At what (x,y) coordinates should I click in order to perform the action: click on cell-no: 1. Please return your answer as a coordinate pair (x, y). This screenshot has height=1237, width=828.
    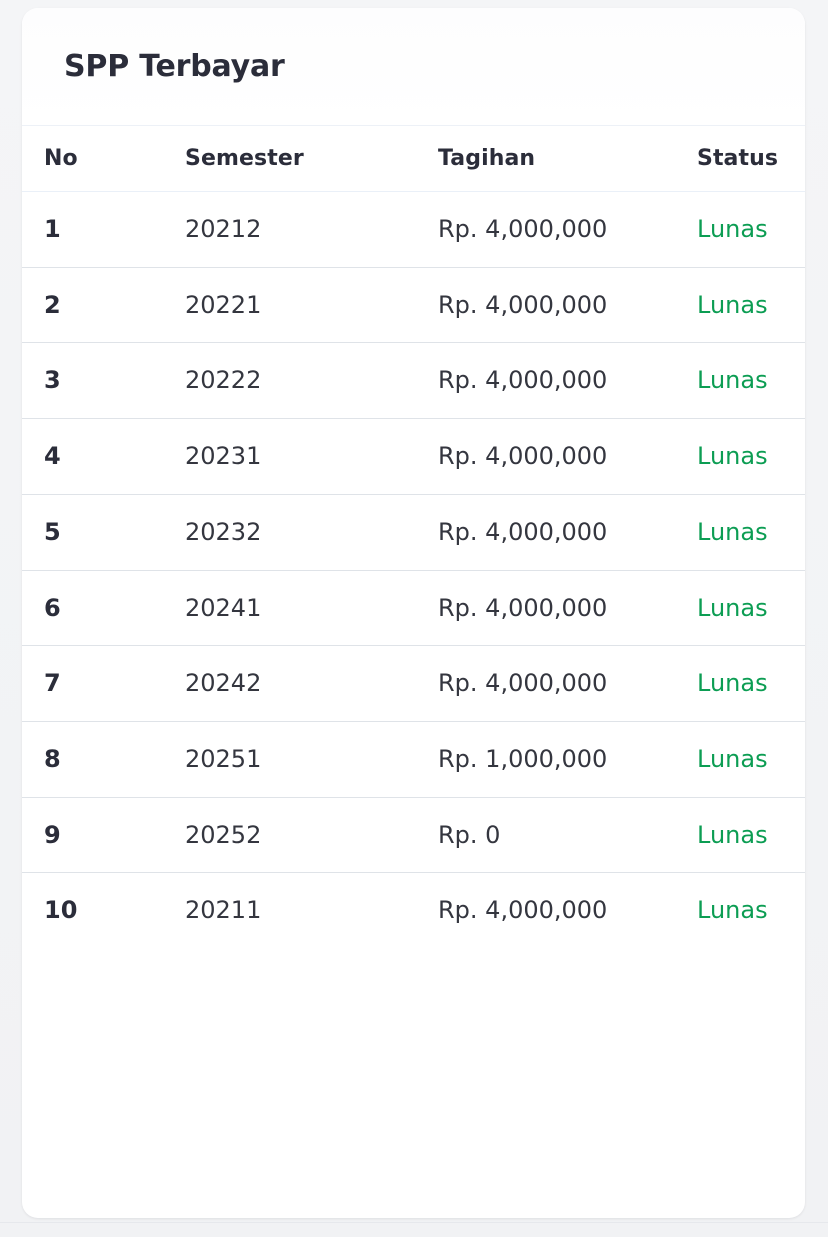
    Looking at the image, I should click on (103, 229).